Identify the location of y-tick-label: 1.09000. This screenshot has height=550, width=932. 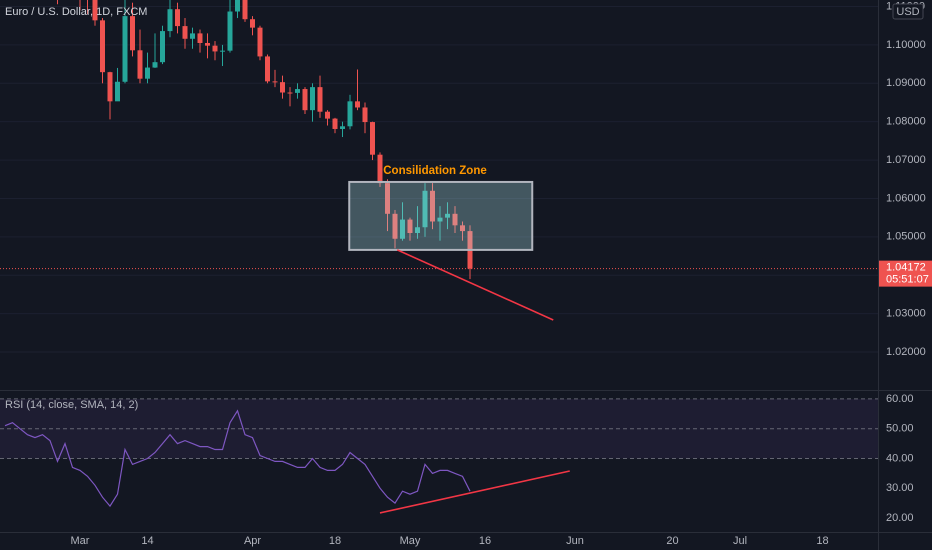
(906, 83).